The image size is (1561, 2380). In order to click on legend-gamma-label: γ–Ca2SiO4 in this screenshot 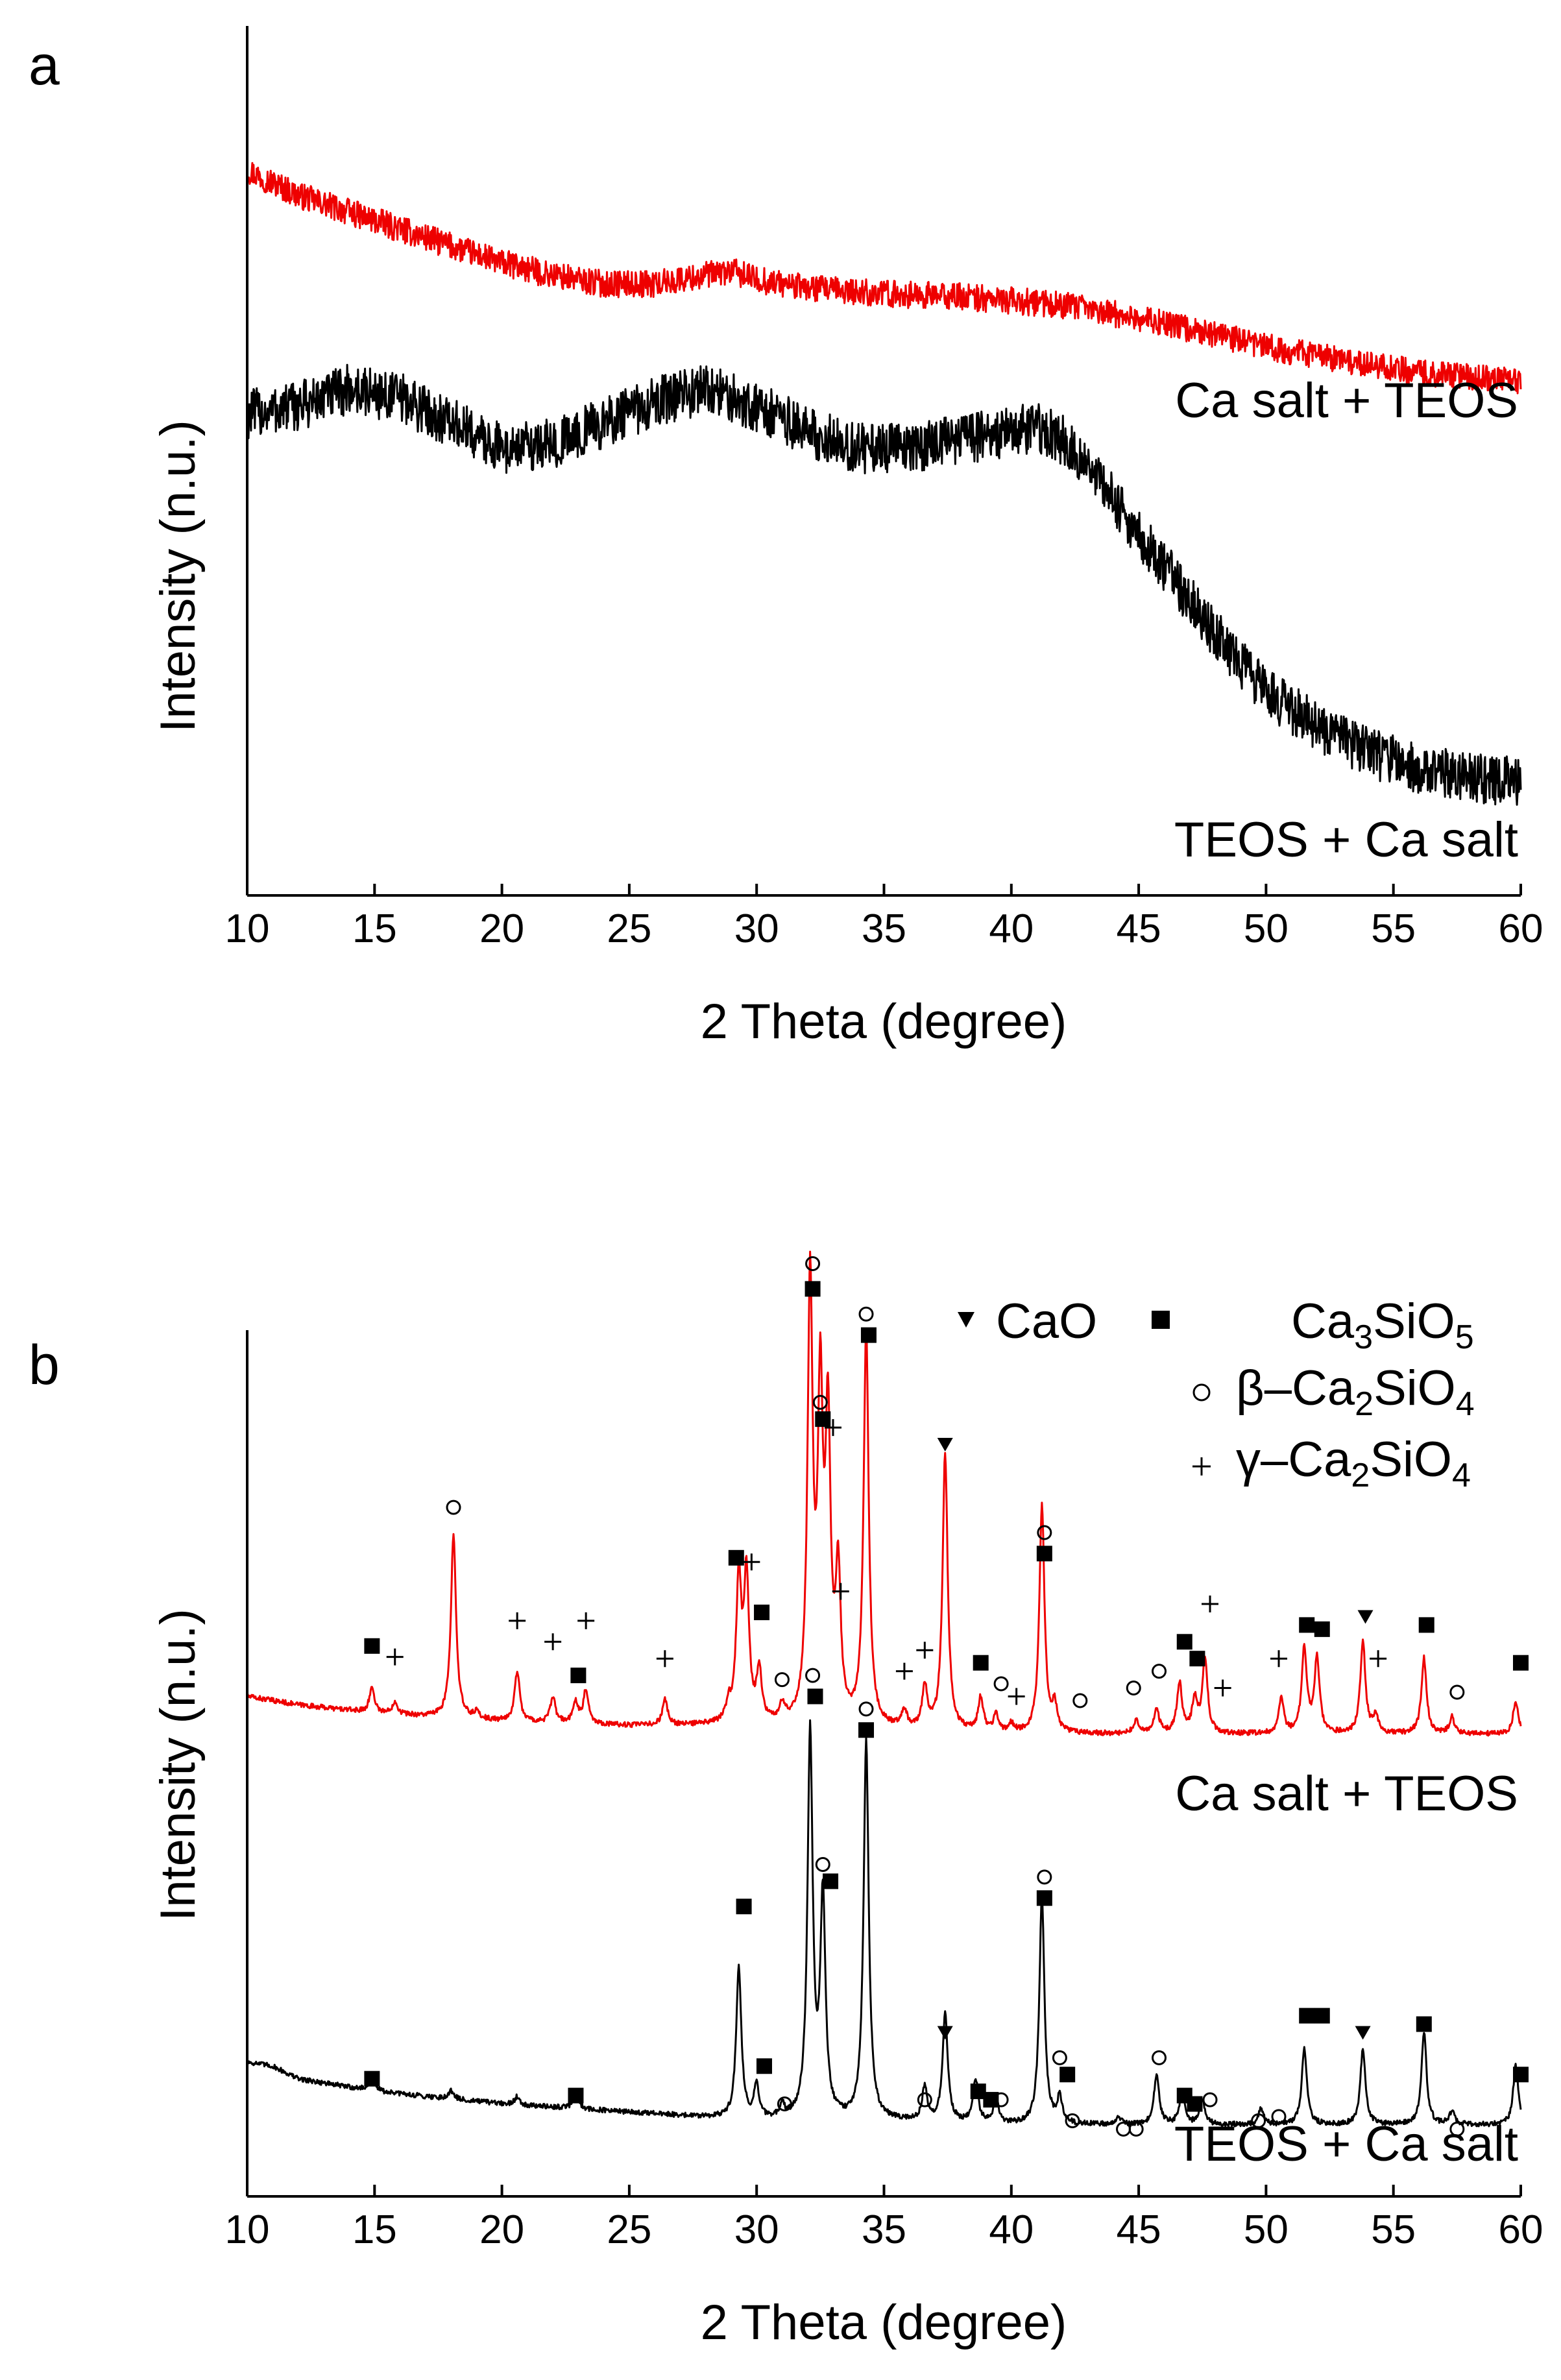, I will do `click(1353, 1463)`.